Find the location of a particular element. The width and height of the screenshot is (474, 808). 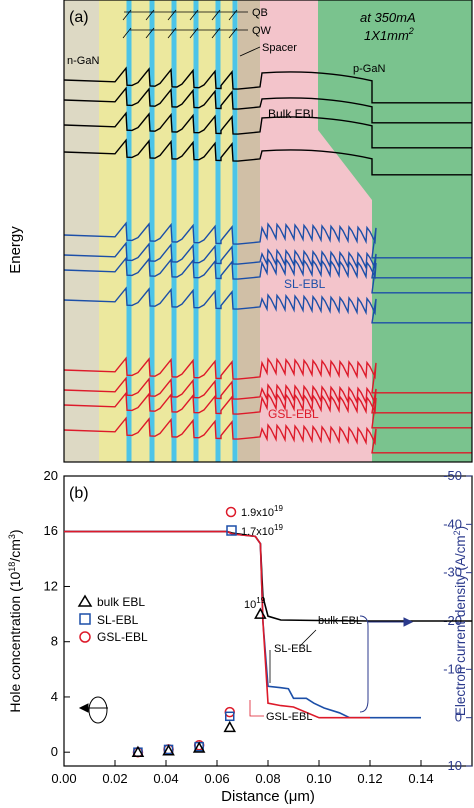

right-tick-label: -30 is located at coordinates (452, 572).